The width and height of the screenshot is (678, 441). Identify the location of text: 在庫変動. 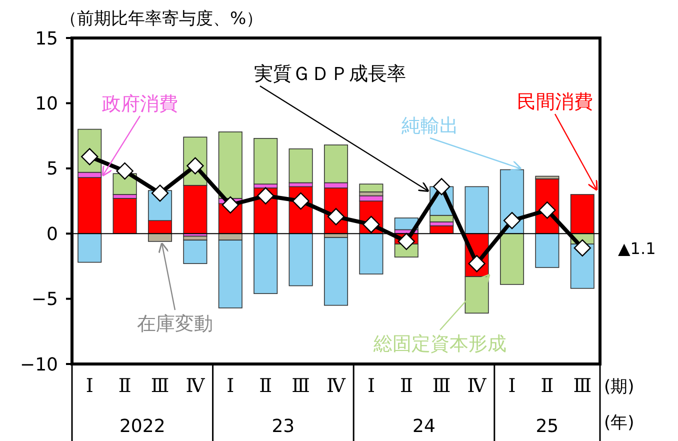
(175, 324).